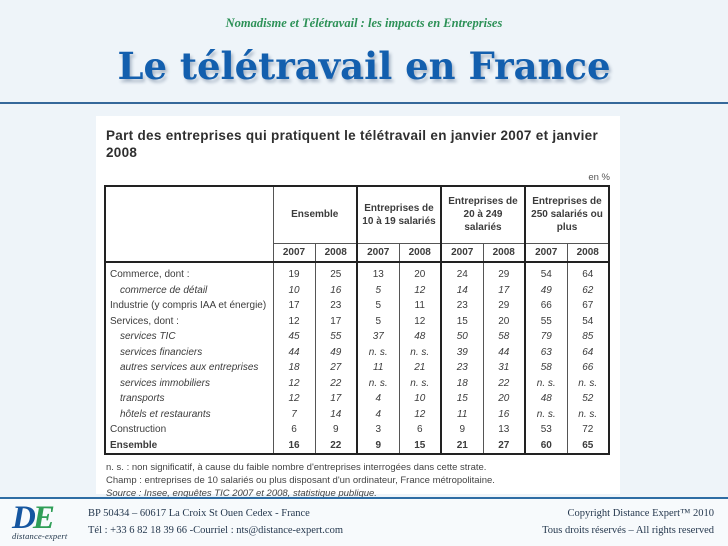 Image resolution: width=728 pixels, height=546 pixels. I want to click on row-label: services immobiliers, so click(165, 383).